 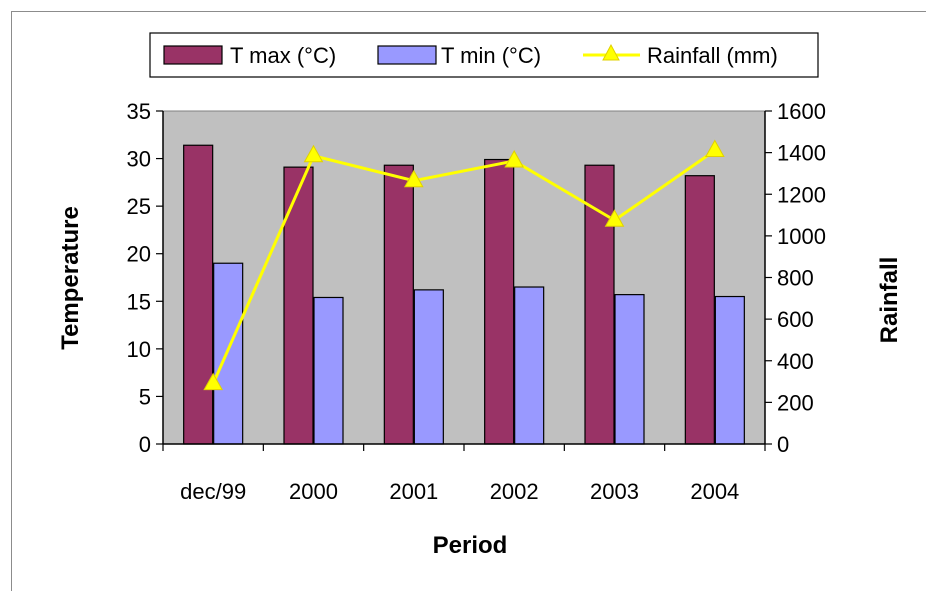 What do you see at coordinates (611, 52) in the screenshot?
I see `legend-marker-rainfall` at bounding box center [611, 52].